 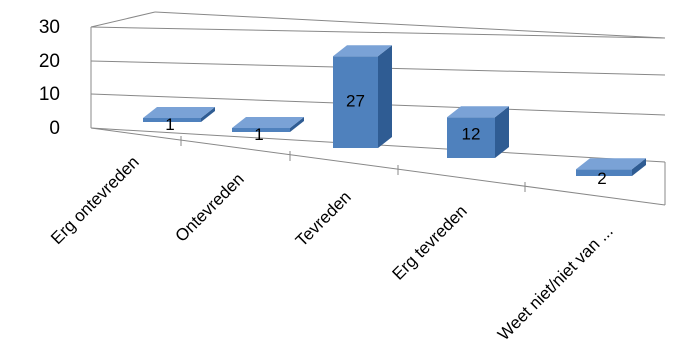 What do you see at coordinates (430, 242) in the screenshot?
I see `category-label: Erg tevreden` at bounding box center [430, 242].